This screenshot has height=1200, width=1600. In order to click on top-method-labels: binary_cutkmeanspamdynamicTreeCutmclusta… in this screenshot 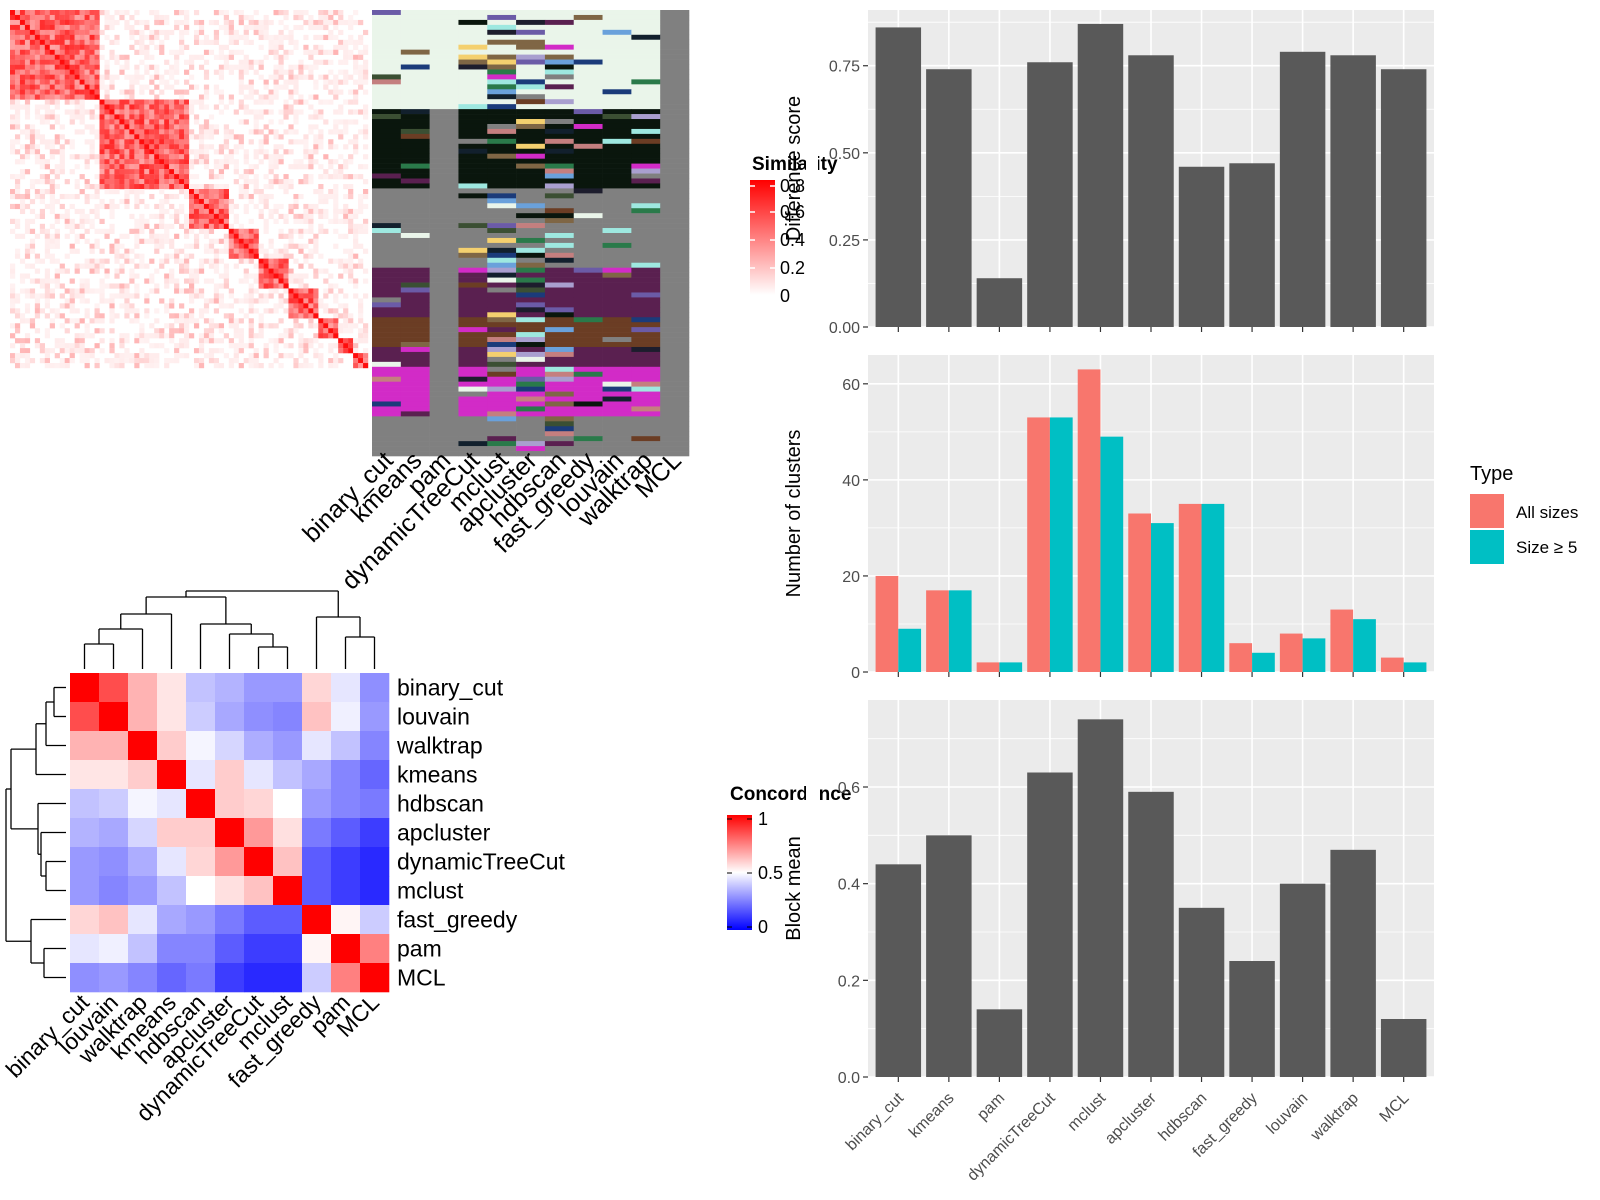, I will do `click(492, 520)`.